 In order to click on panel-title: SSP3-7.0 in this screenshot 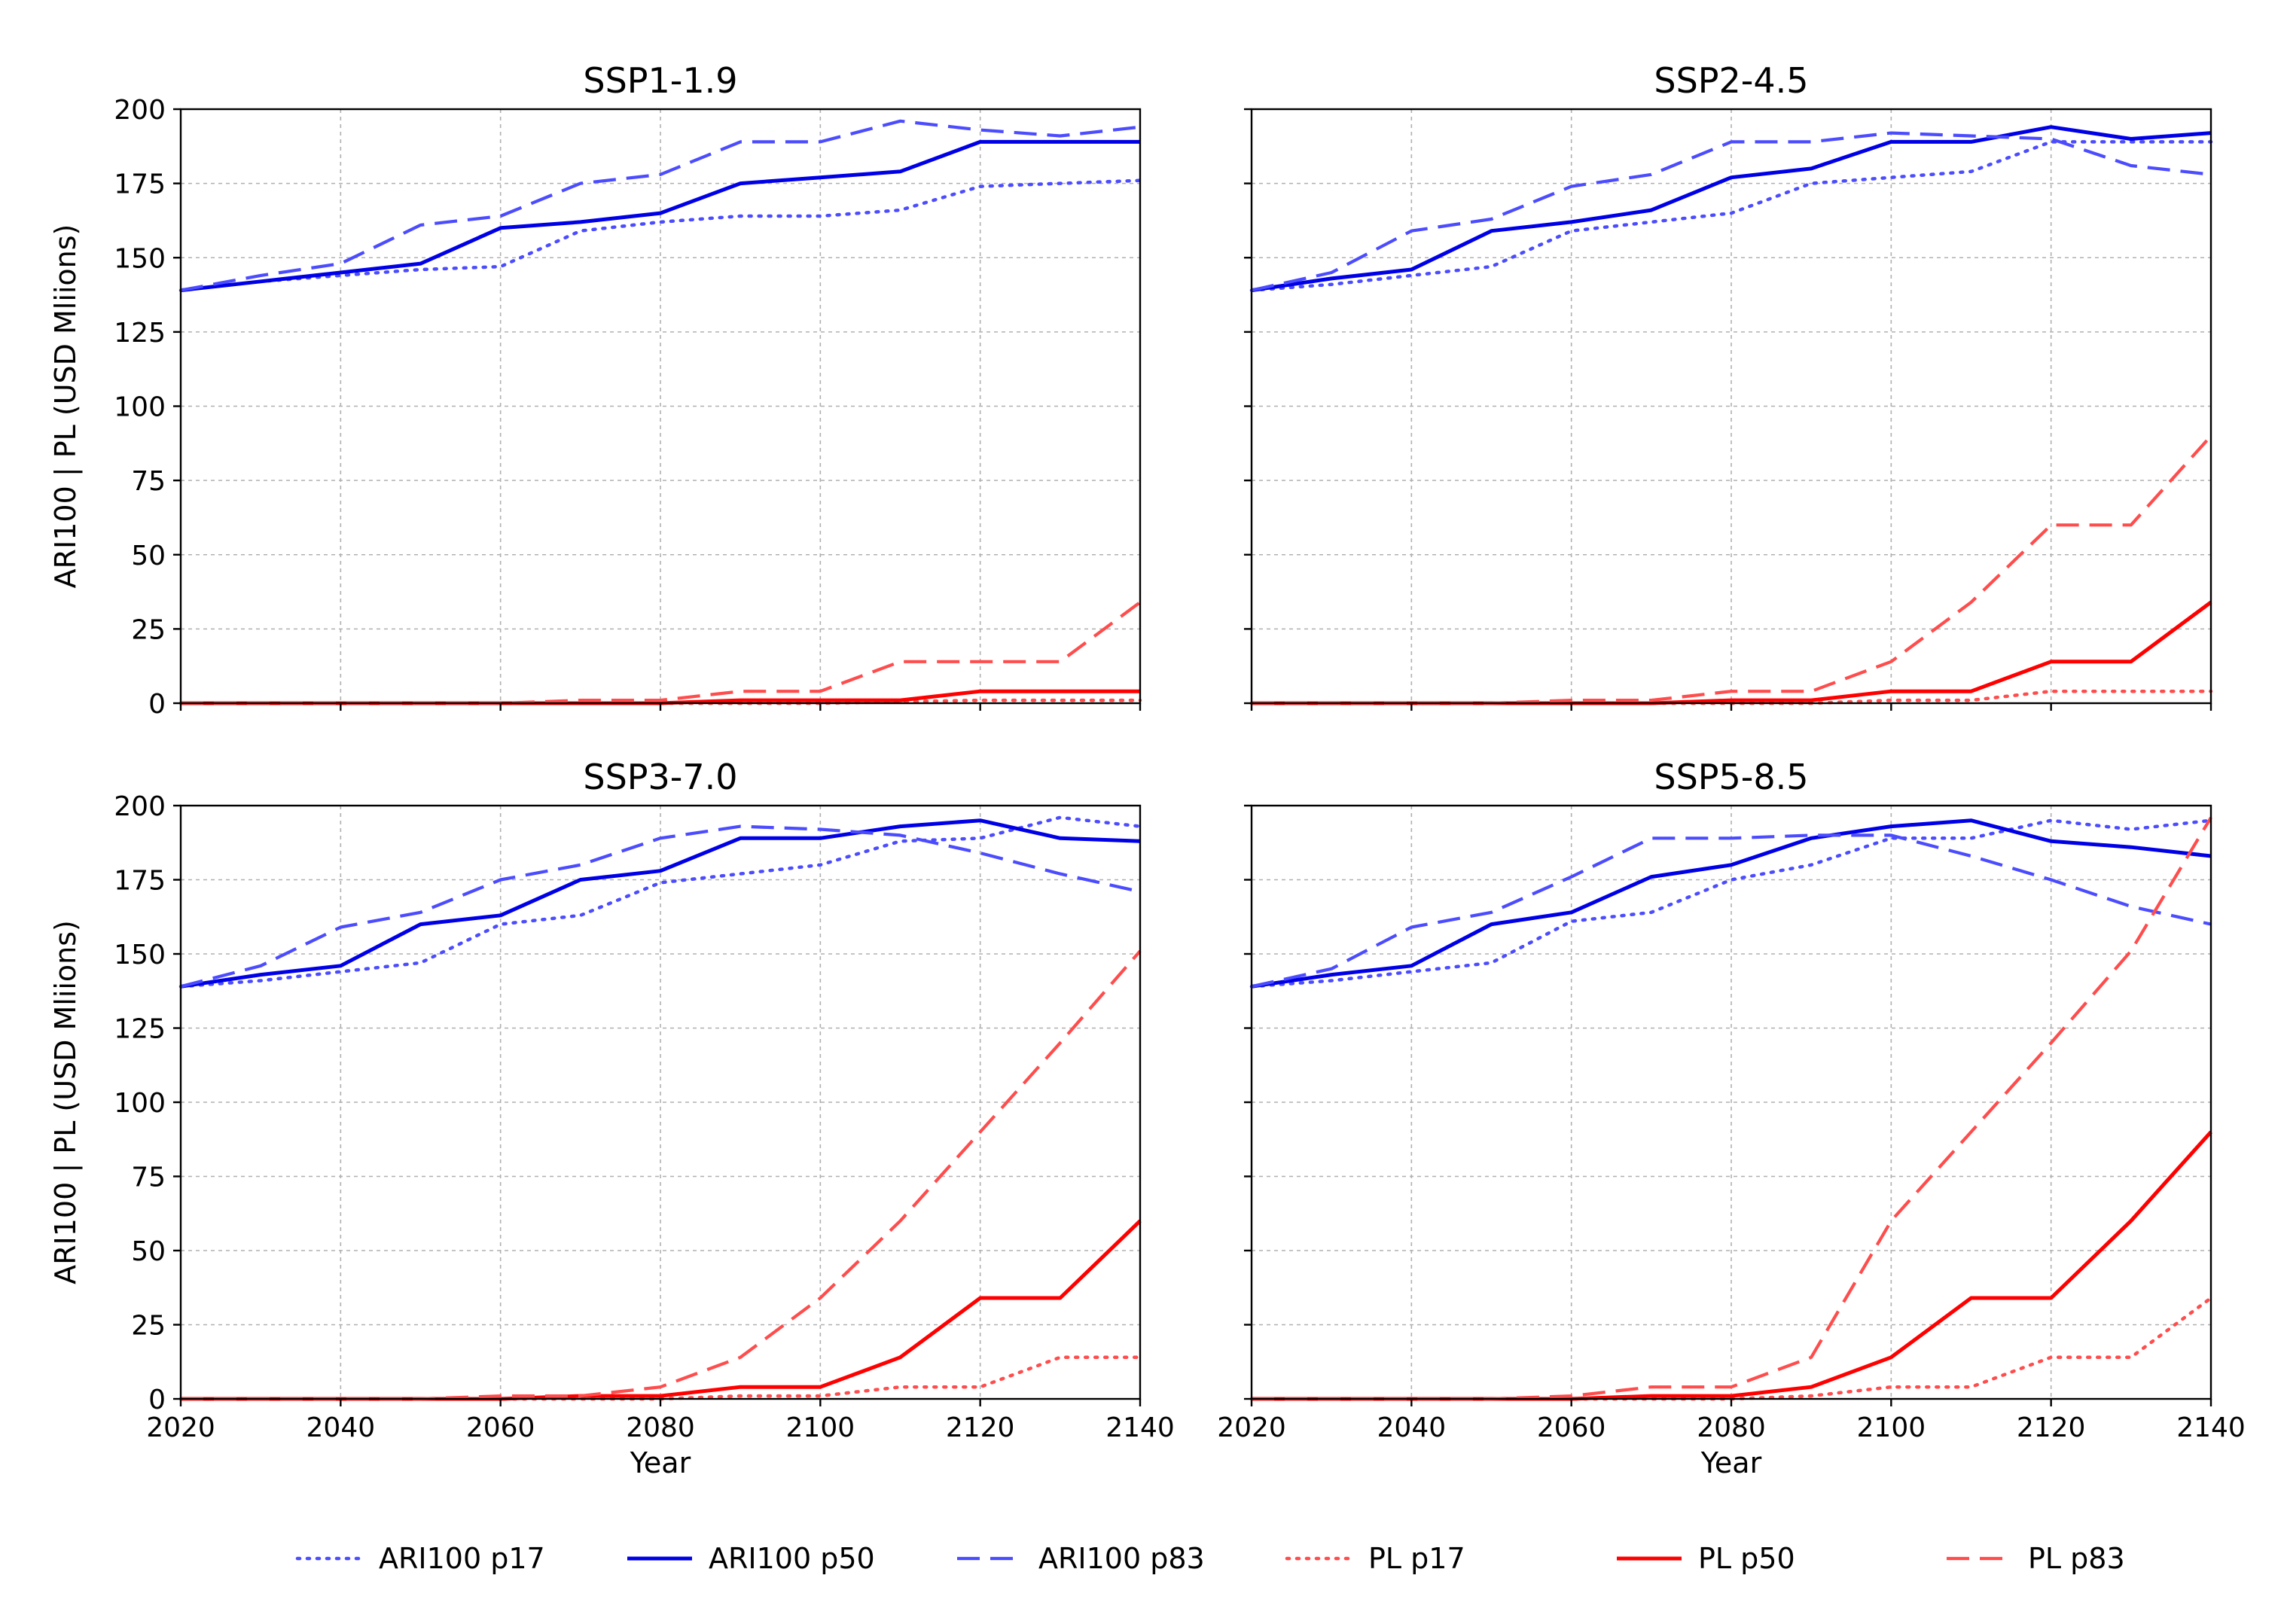, I will do `click(660, 777)`.